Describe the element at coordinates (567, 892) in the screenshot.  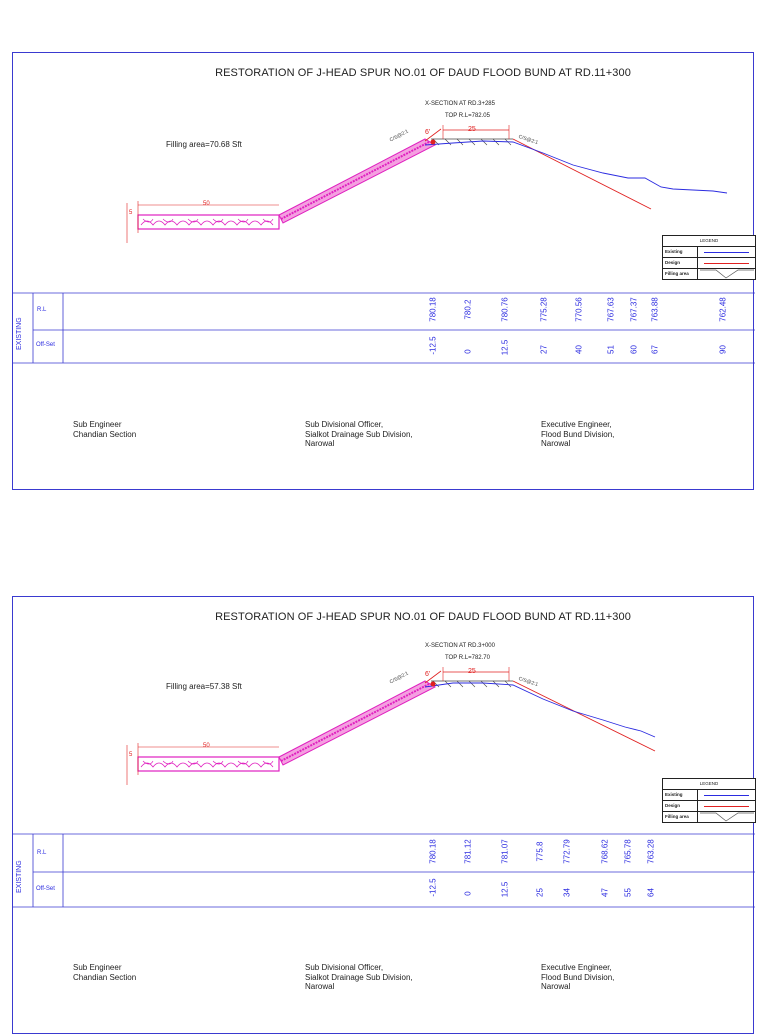
I see `offset-value: 34` at that location.